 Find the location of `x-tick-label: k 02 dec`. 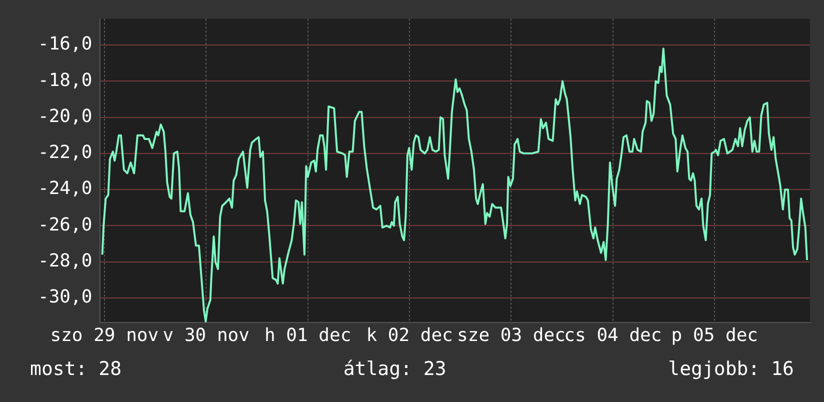

x-tick-label: k 02 dec is located at coordinates (409, 335).